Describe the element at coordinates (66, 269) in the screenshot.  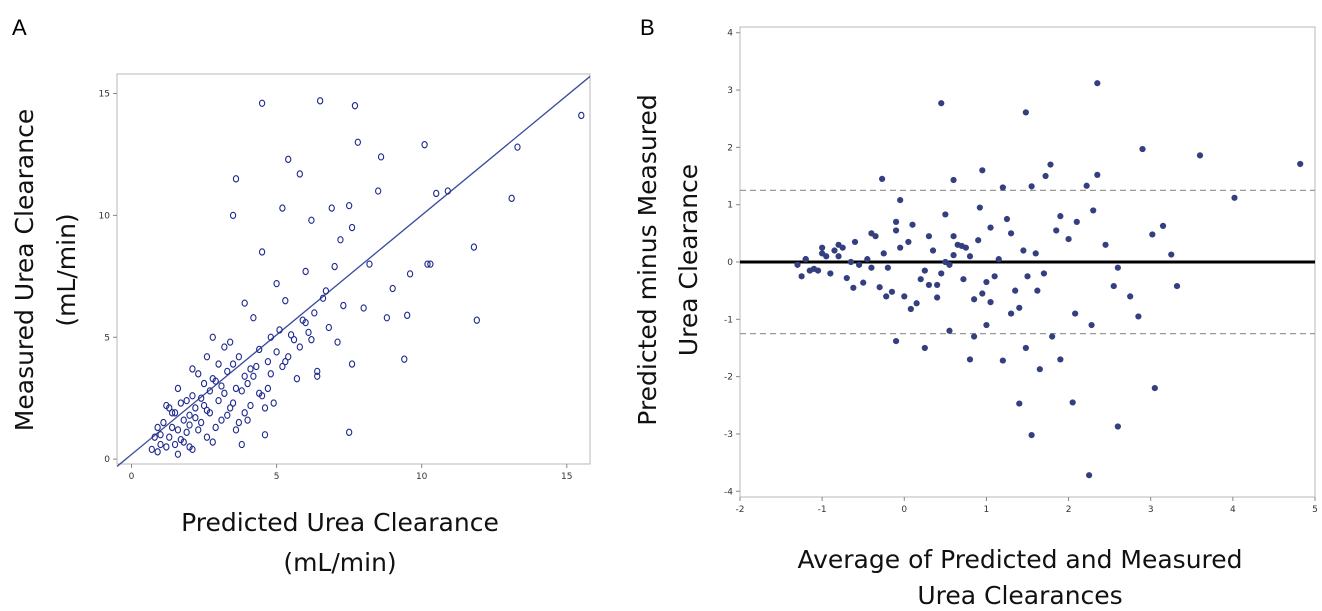
I see `panel-a-y-axis-title-line2: (mL/min)` at that location.